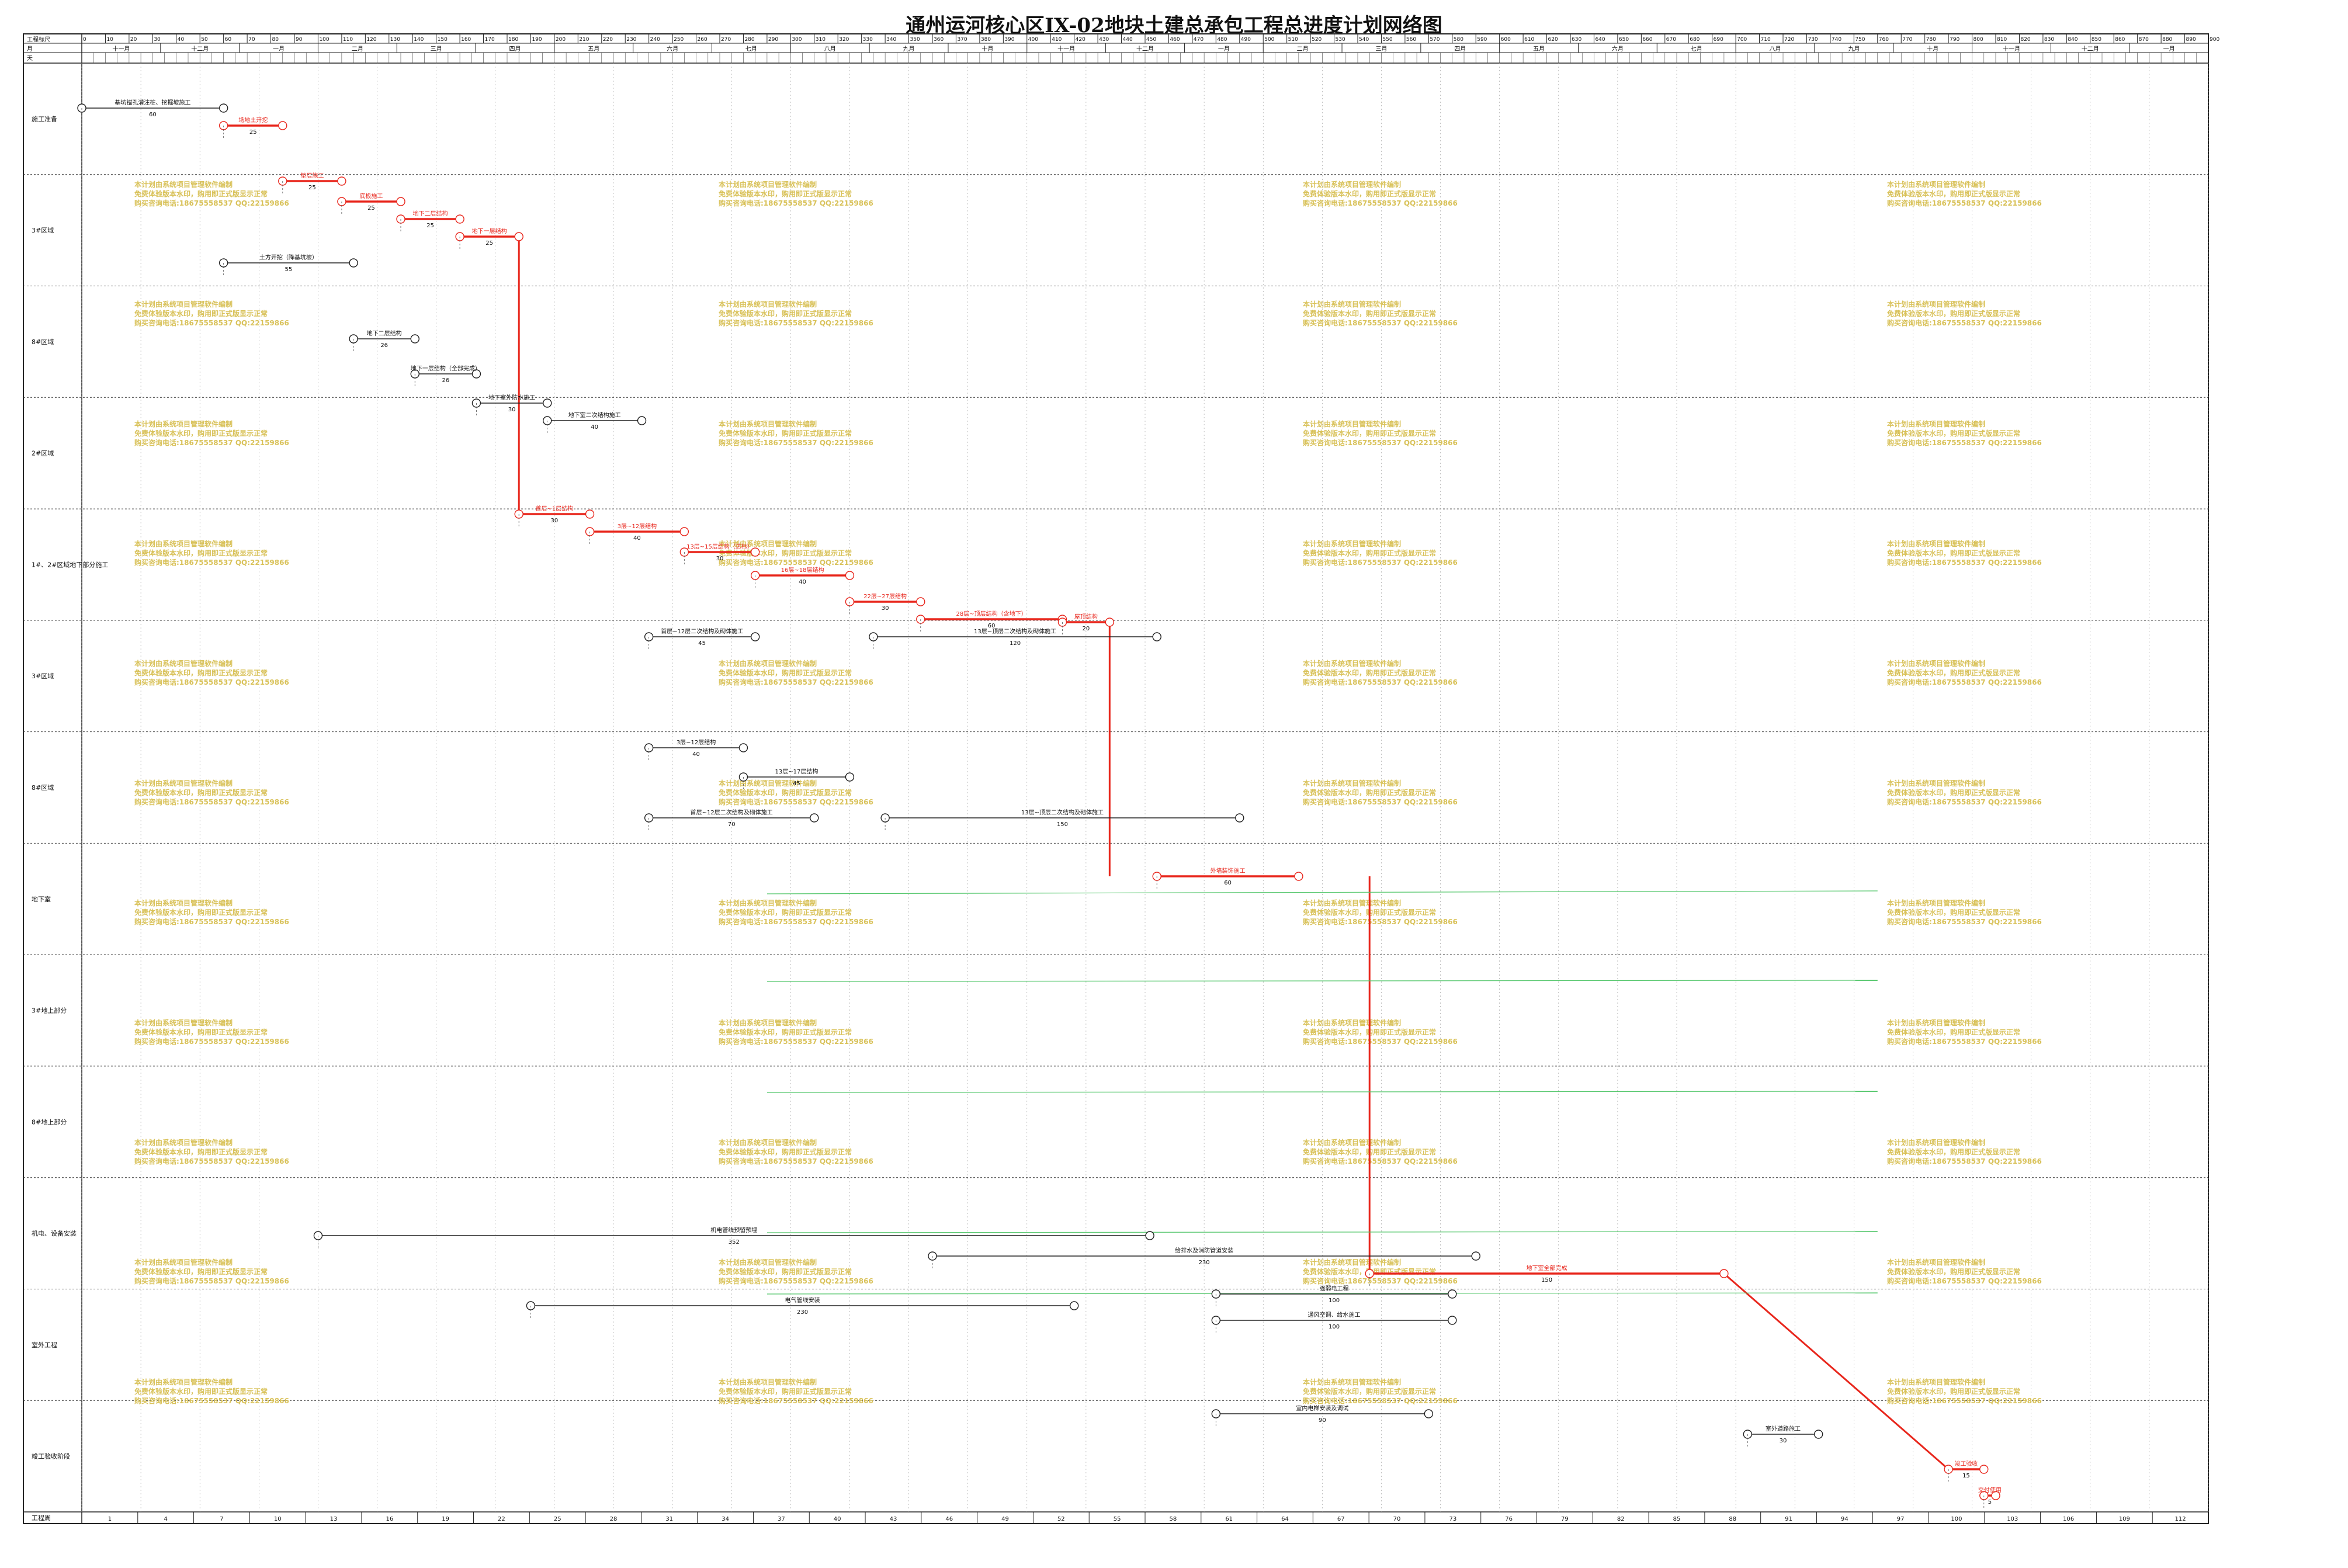 The width and height of the screenshot is (2348, 1568). What do you see at coordinates (30, 58) in the screenshot?
I see `header-row-label: 天` at bounding box center [30, 58].